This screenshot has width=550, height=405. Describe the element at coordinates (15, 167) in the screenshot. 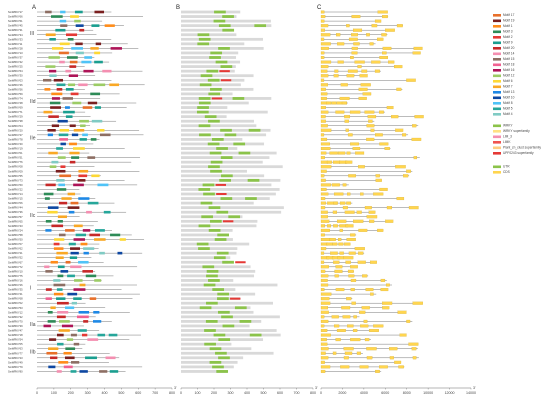

I see `gene-label: SmWRKY08` at that location.